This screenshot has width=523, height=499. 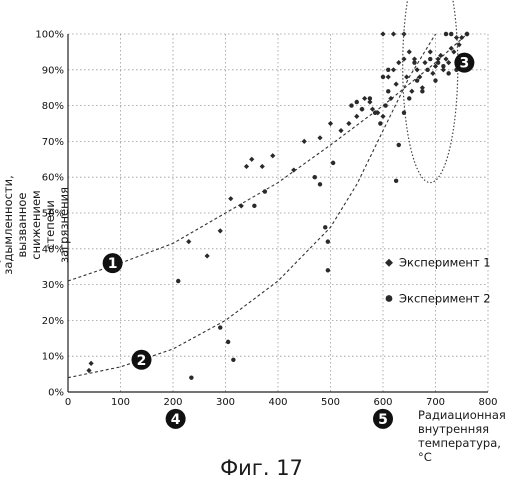 What do you see at coordinates (53, 142) in the screenshot?
I see `y-tick-label: 70%` at bounding box center [53, 142].